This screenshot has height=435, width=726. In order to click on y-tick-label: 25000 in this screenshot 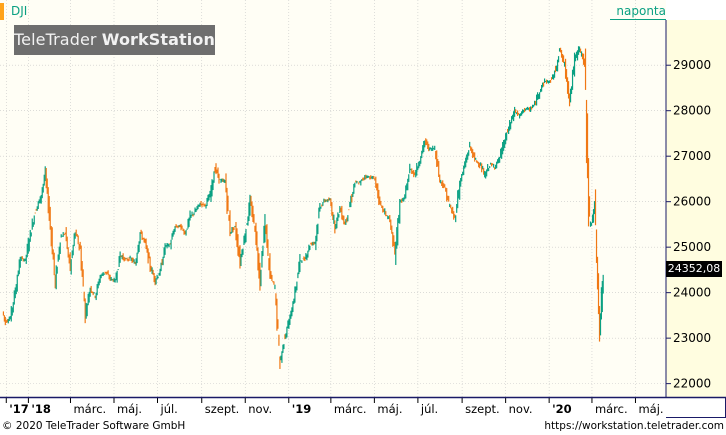, I will do `click(692, 247)`.